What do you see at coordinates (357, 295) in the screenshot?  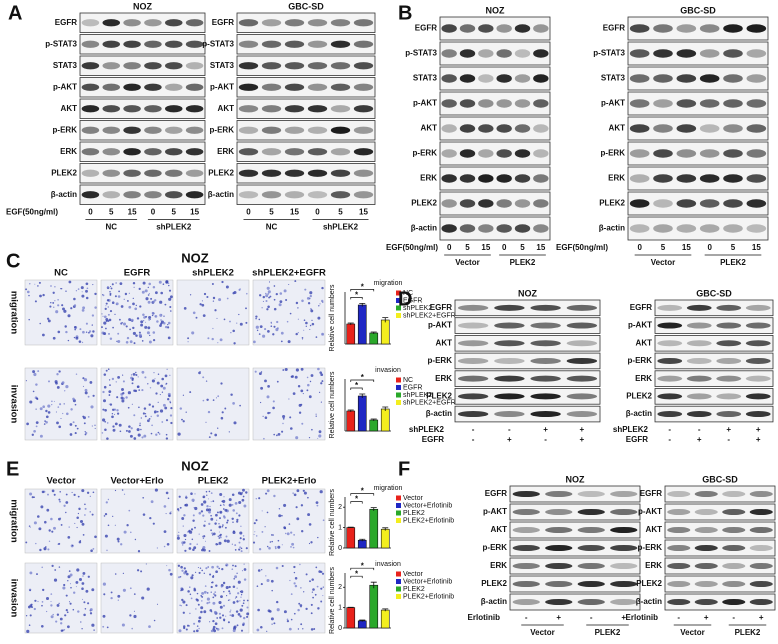 I see `significance-star: *` at bounding box center [357, 295].